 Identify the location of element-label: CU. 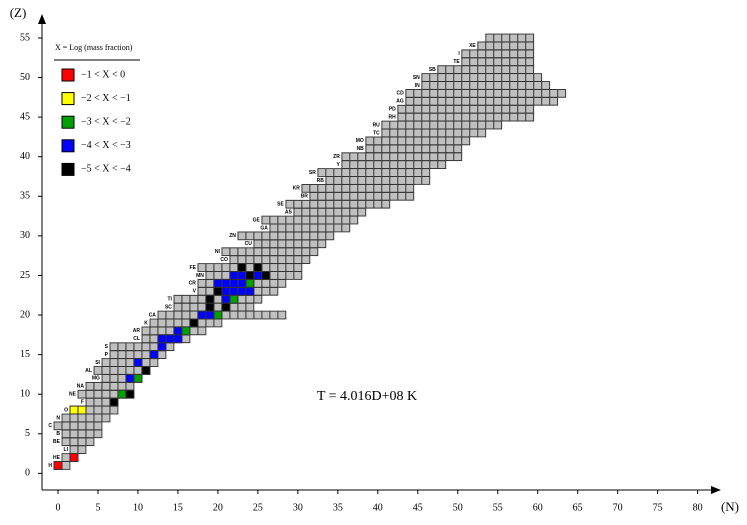
(249, 244).